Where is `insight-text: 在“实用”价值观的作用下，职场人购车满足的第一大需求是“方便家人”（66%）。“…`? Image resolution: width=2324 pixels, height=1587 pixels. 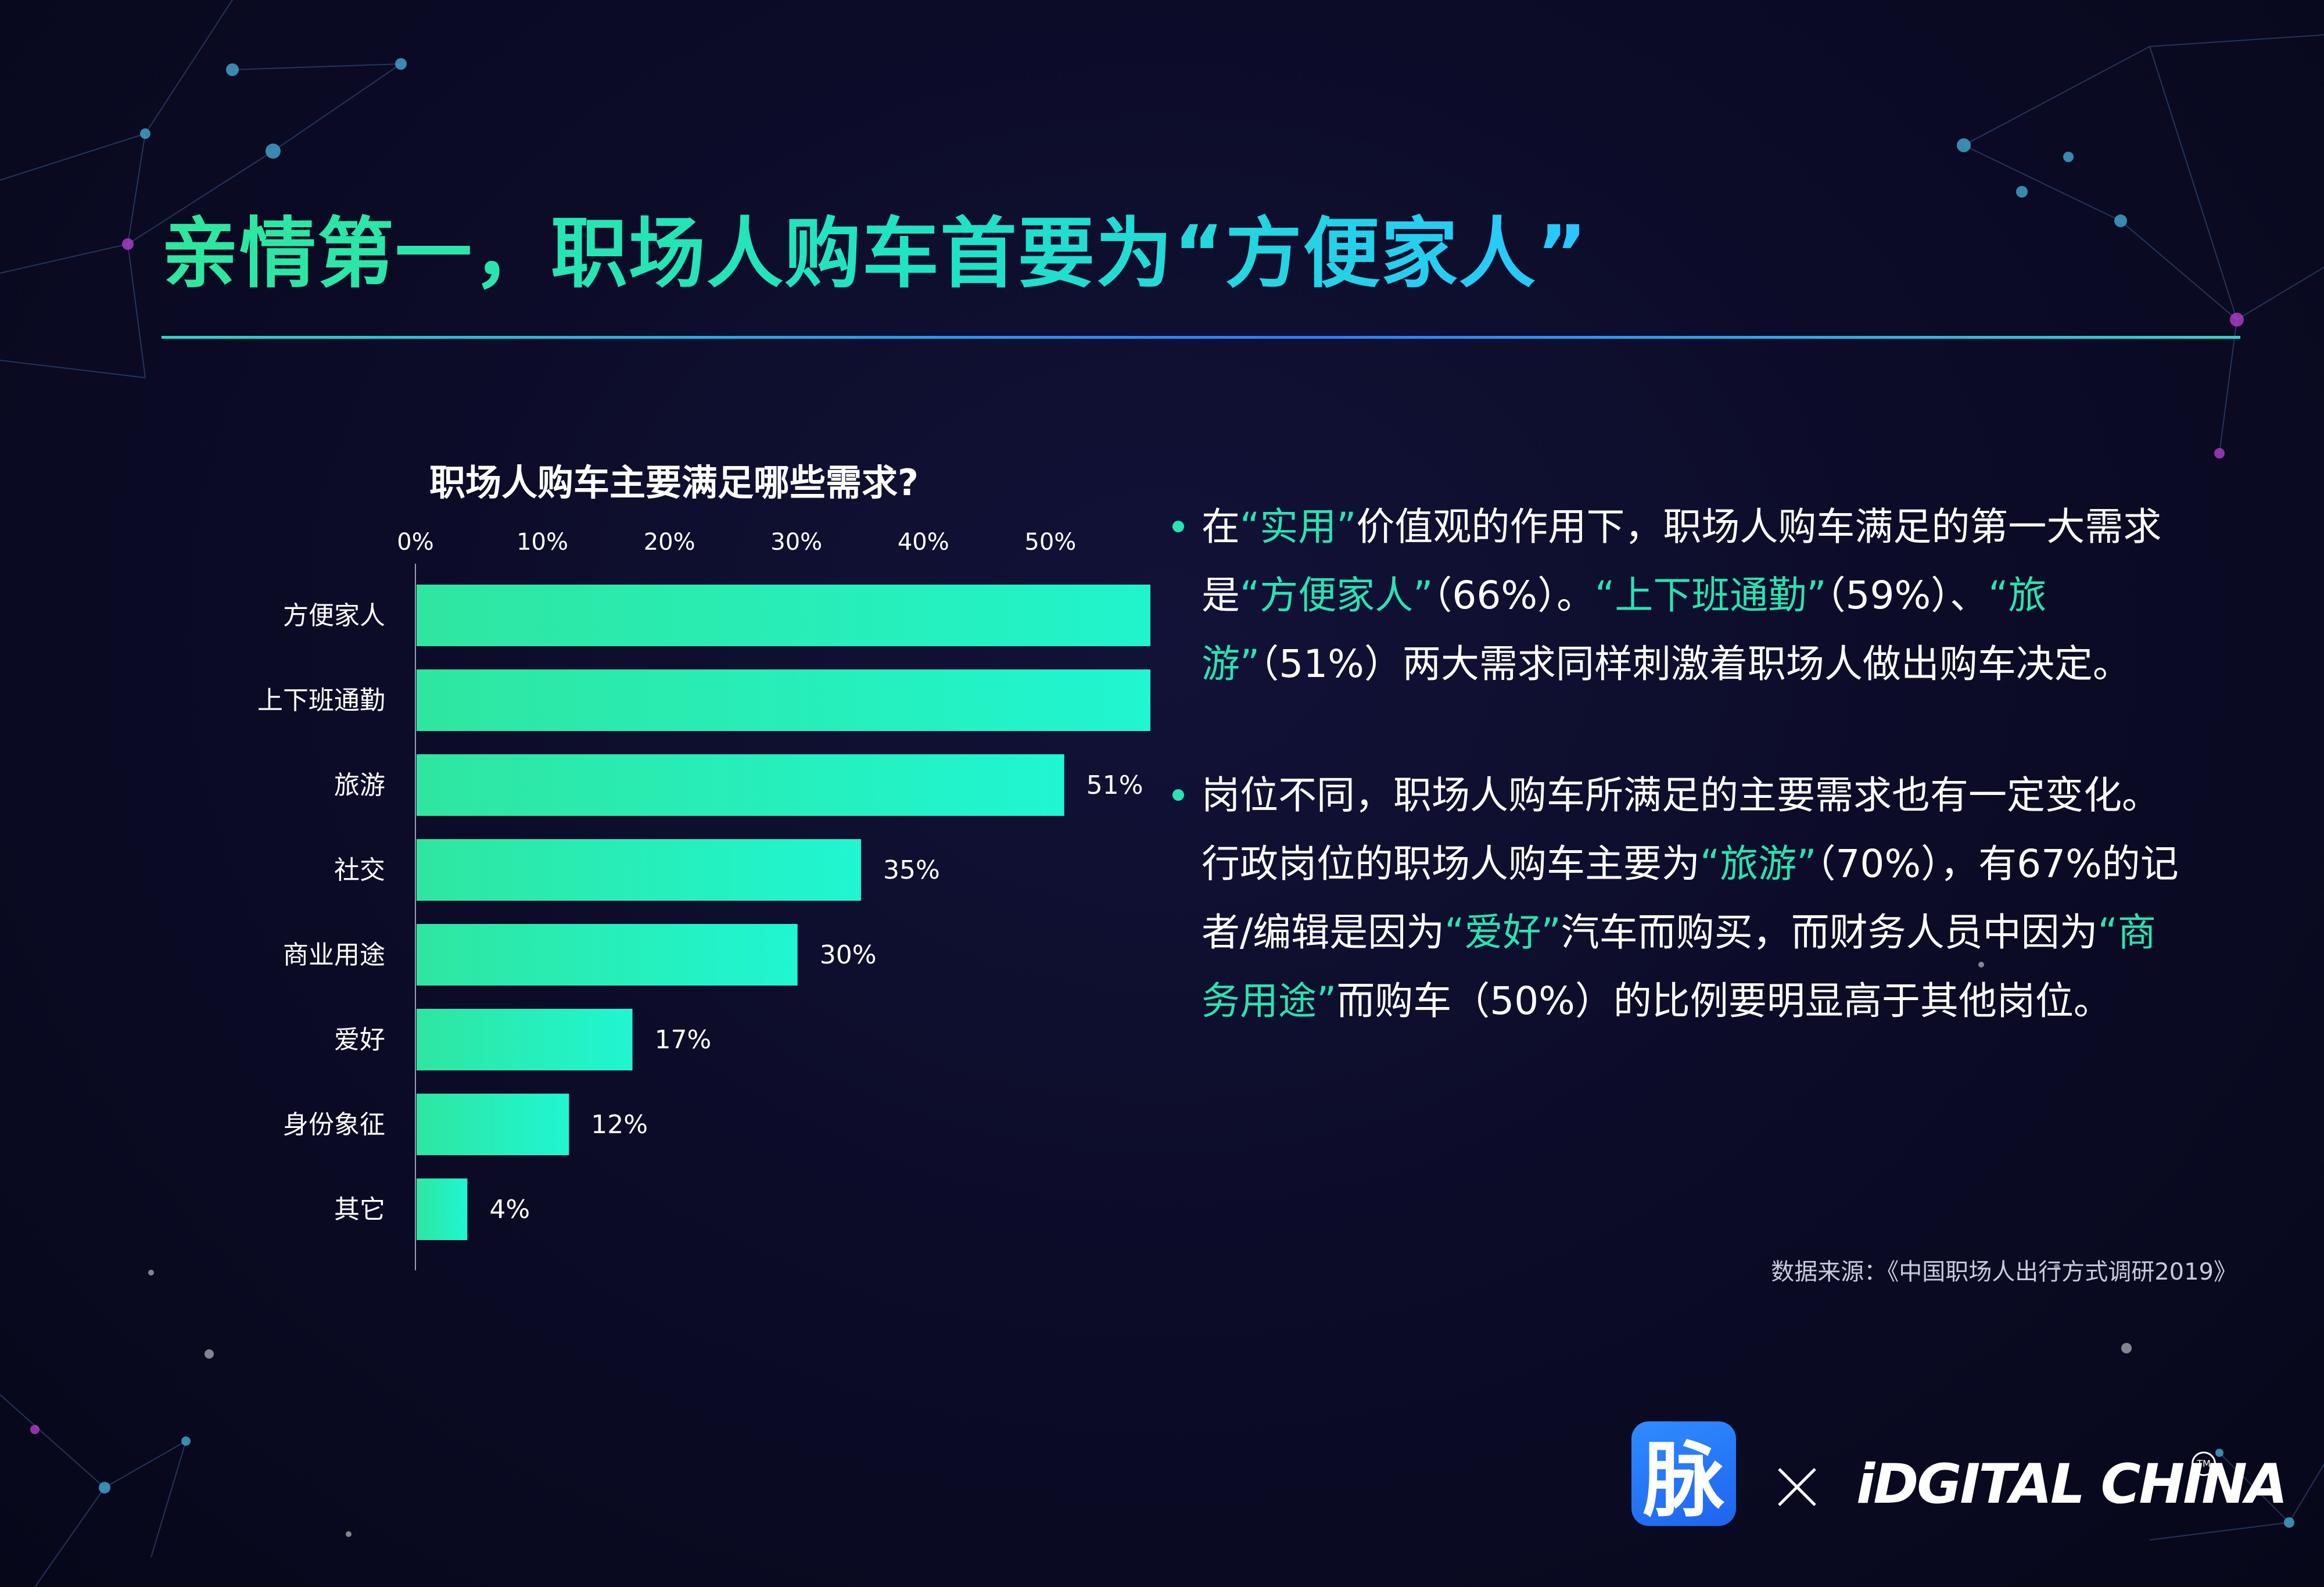 insight-text: 在“实用”价值观的作用下，职场人购车满足的第一大需求是“方便家人”（66%）。“… is located at coordinates (1696, 595).